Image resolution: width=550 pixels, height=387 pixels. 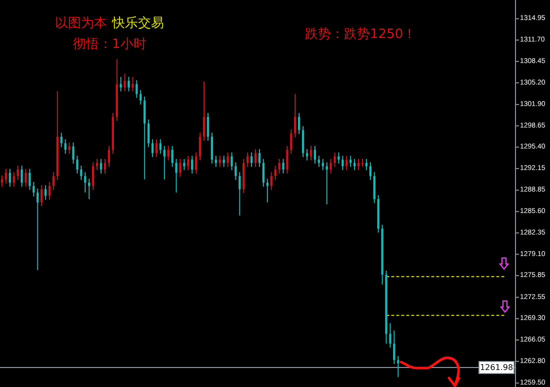 I want to click on annotation: 跌势：跌势1250！, so click(x=360, y=34).